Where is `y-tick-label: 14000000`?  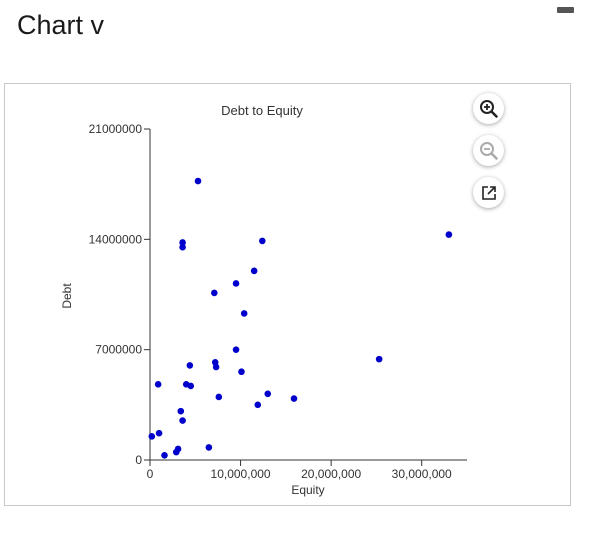 y-tick-label: 14000000 is located at coordinates (116, 239).